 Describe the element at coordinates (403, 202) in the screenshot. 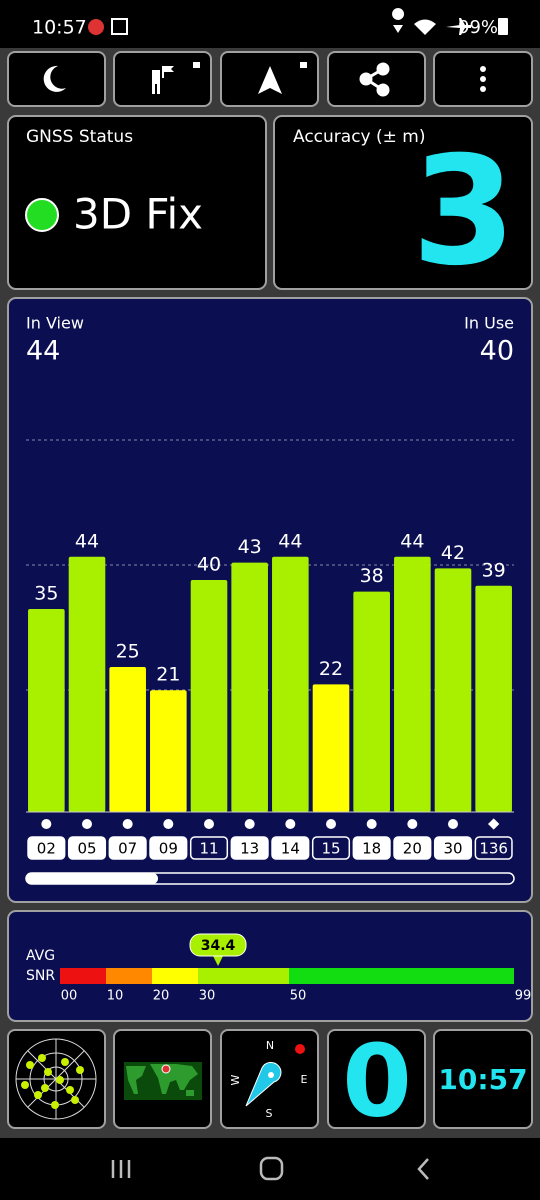

I see `accuracy-panel` at that location.